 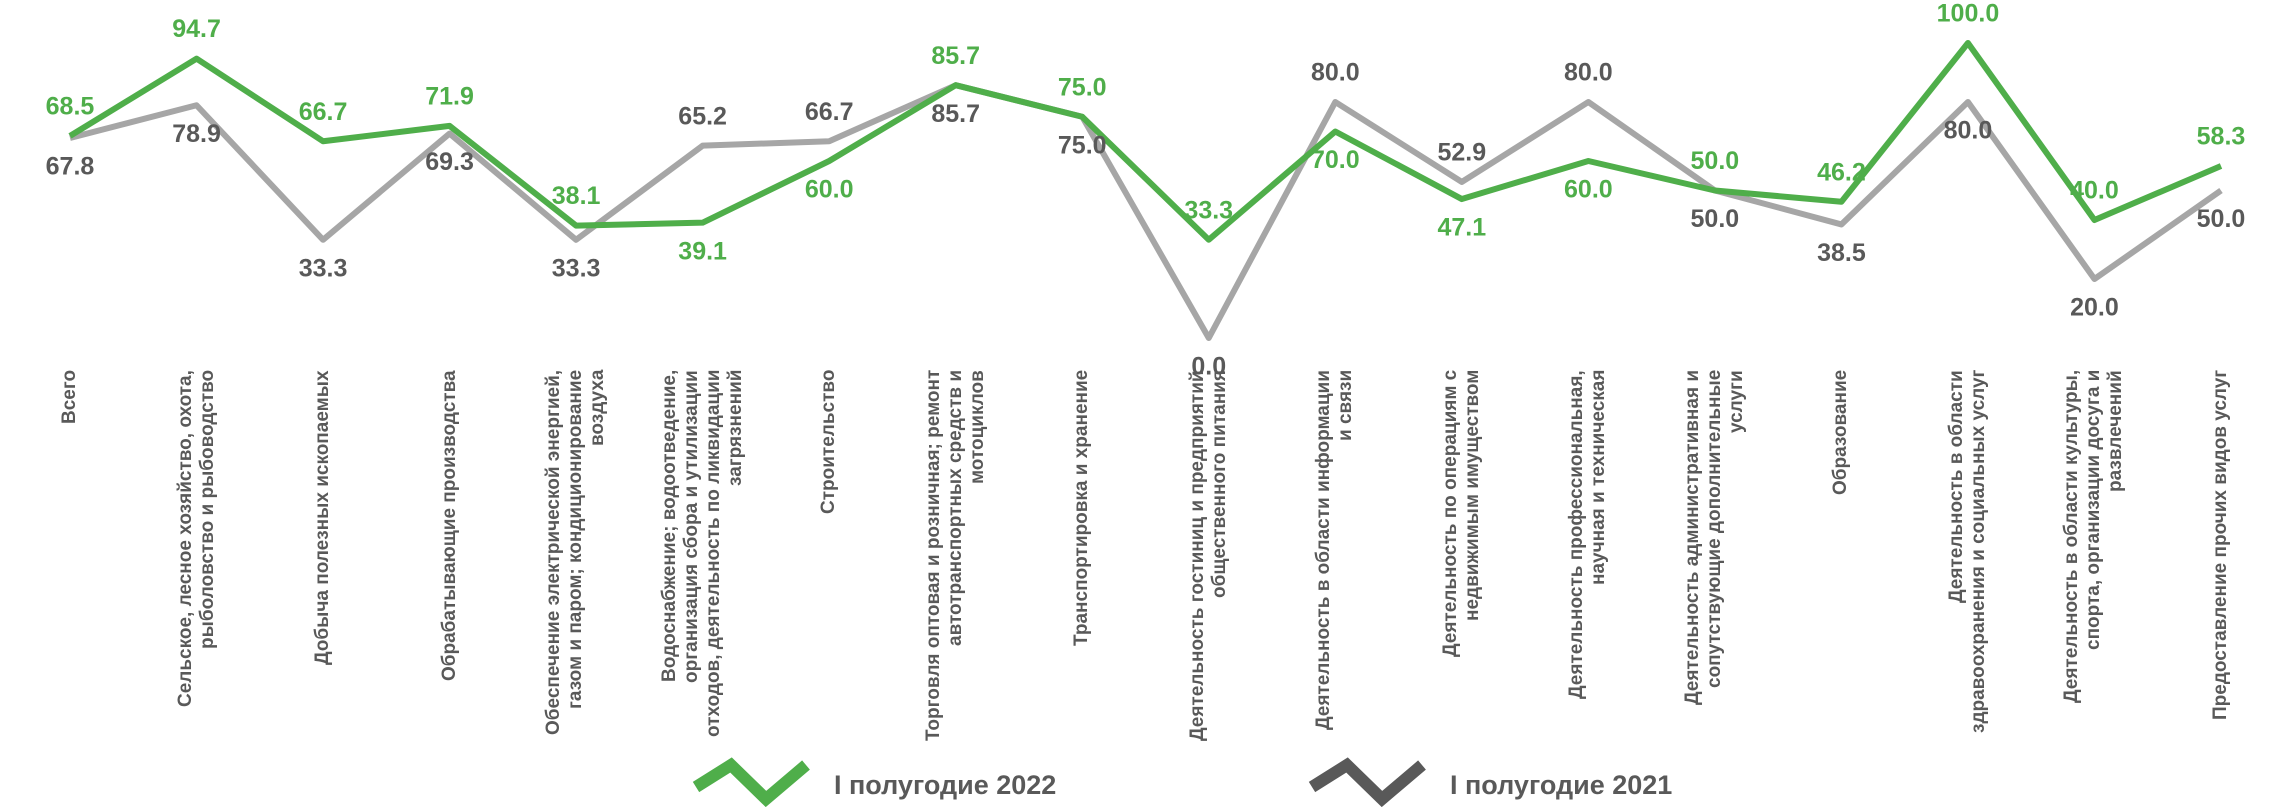 I want to click on x-tick-label: Предоставление прочих видов услуг, so click(x=2220, y=545).